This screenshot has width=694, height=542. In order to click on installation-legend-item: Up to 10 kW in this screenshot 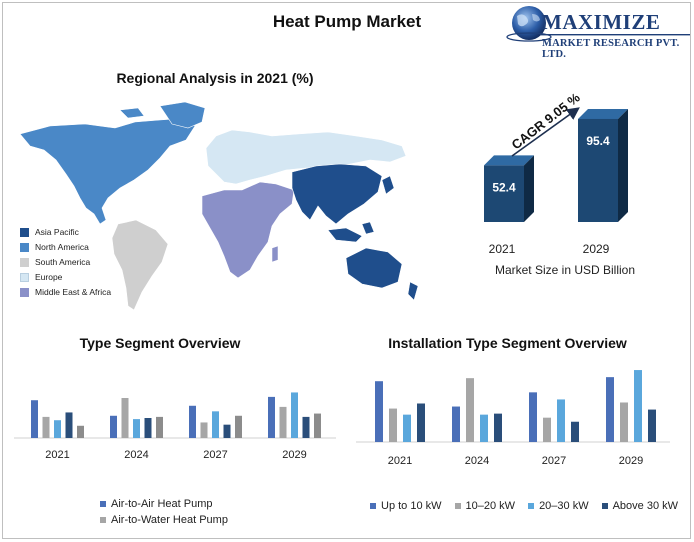, I will do `click(406, 506)`.